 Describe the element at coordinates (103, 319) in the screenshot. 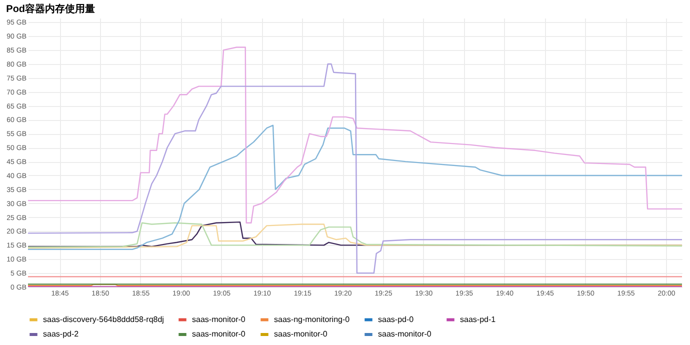

I see `legend-label: saas-discovery-564b8ddd58-rq8dj` at that location.